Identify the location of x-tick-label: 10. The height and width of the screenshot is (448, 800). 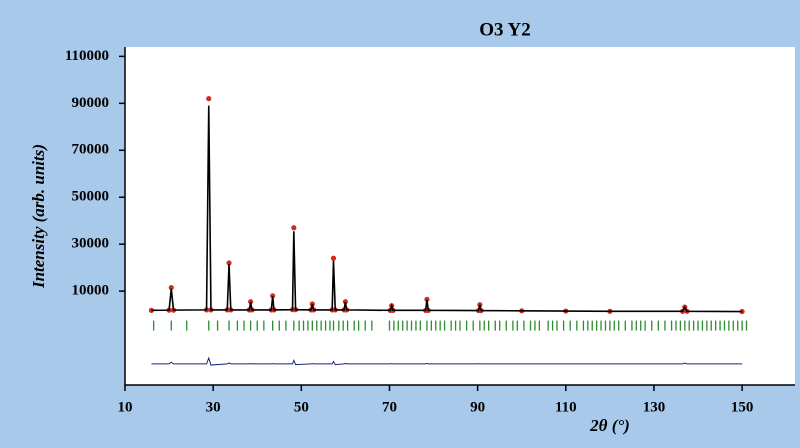
(125, 407).